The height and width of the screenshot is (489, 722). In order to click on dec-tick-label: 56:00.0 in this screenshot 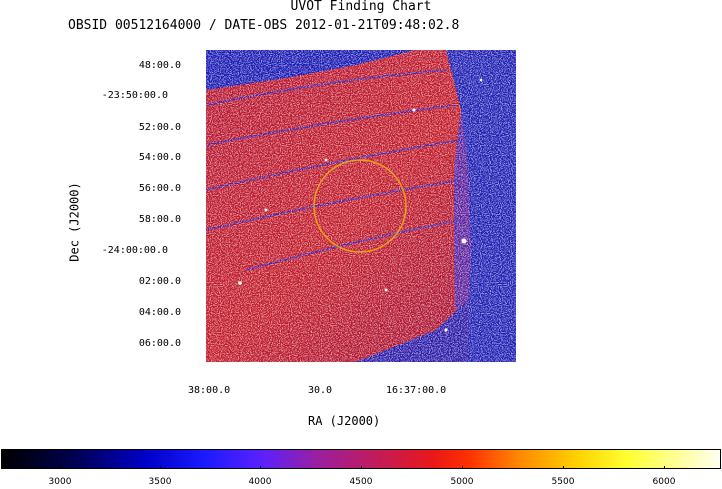, I will do `click(159, 188)`.